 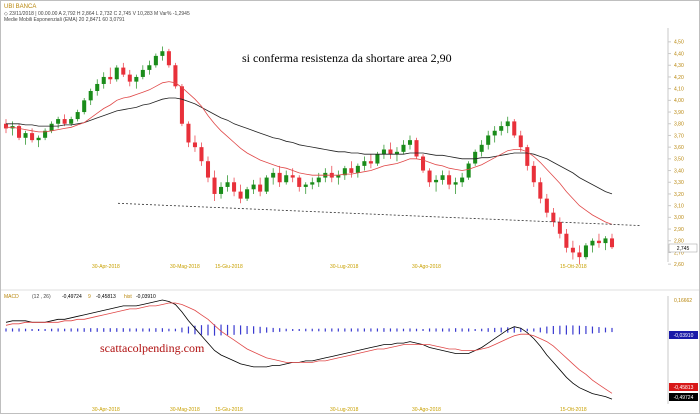 I want to click on price-tick-label: 4,50, so click(x=679, y=43).